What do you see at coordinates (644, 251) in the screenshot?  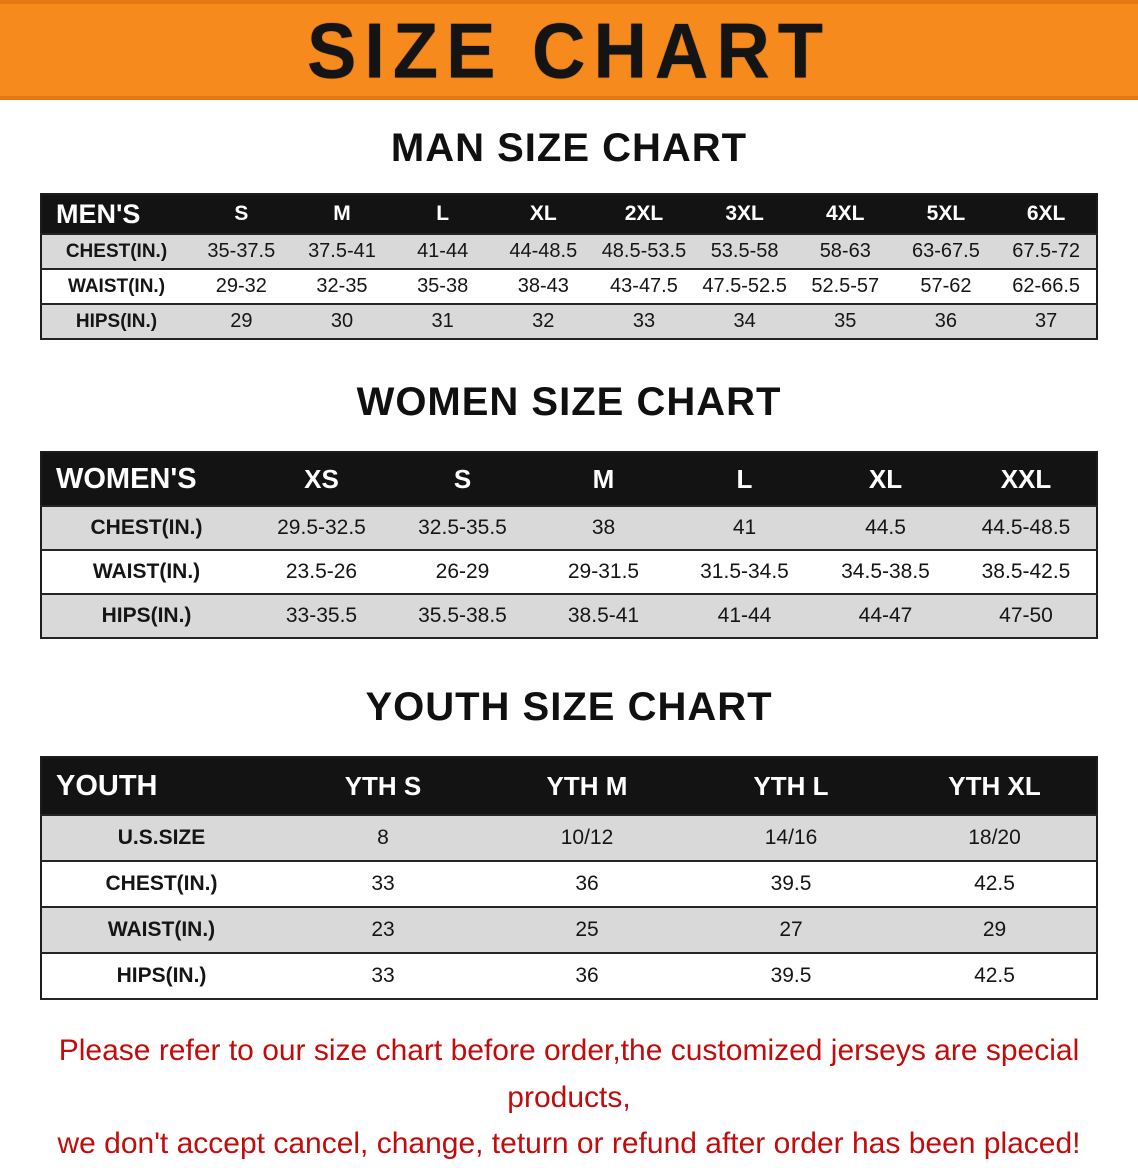 I see `table-cell: 48.5-53.5` at bounding box center [644, 251].